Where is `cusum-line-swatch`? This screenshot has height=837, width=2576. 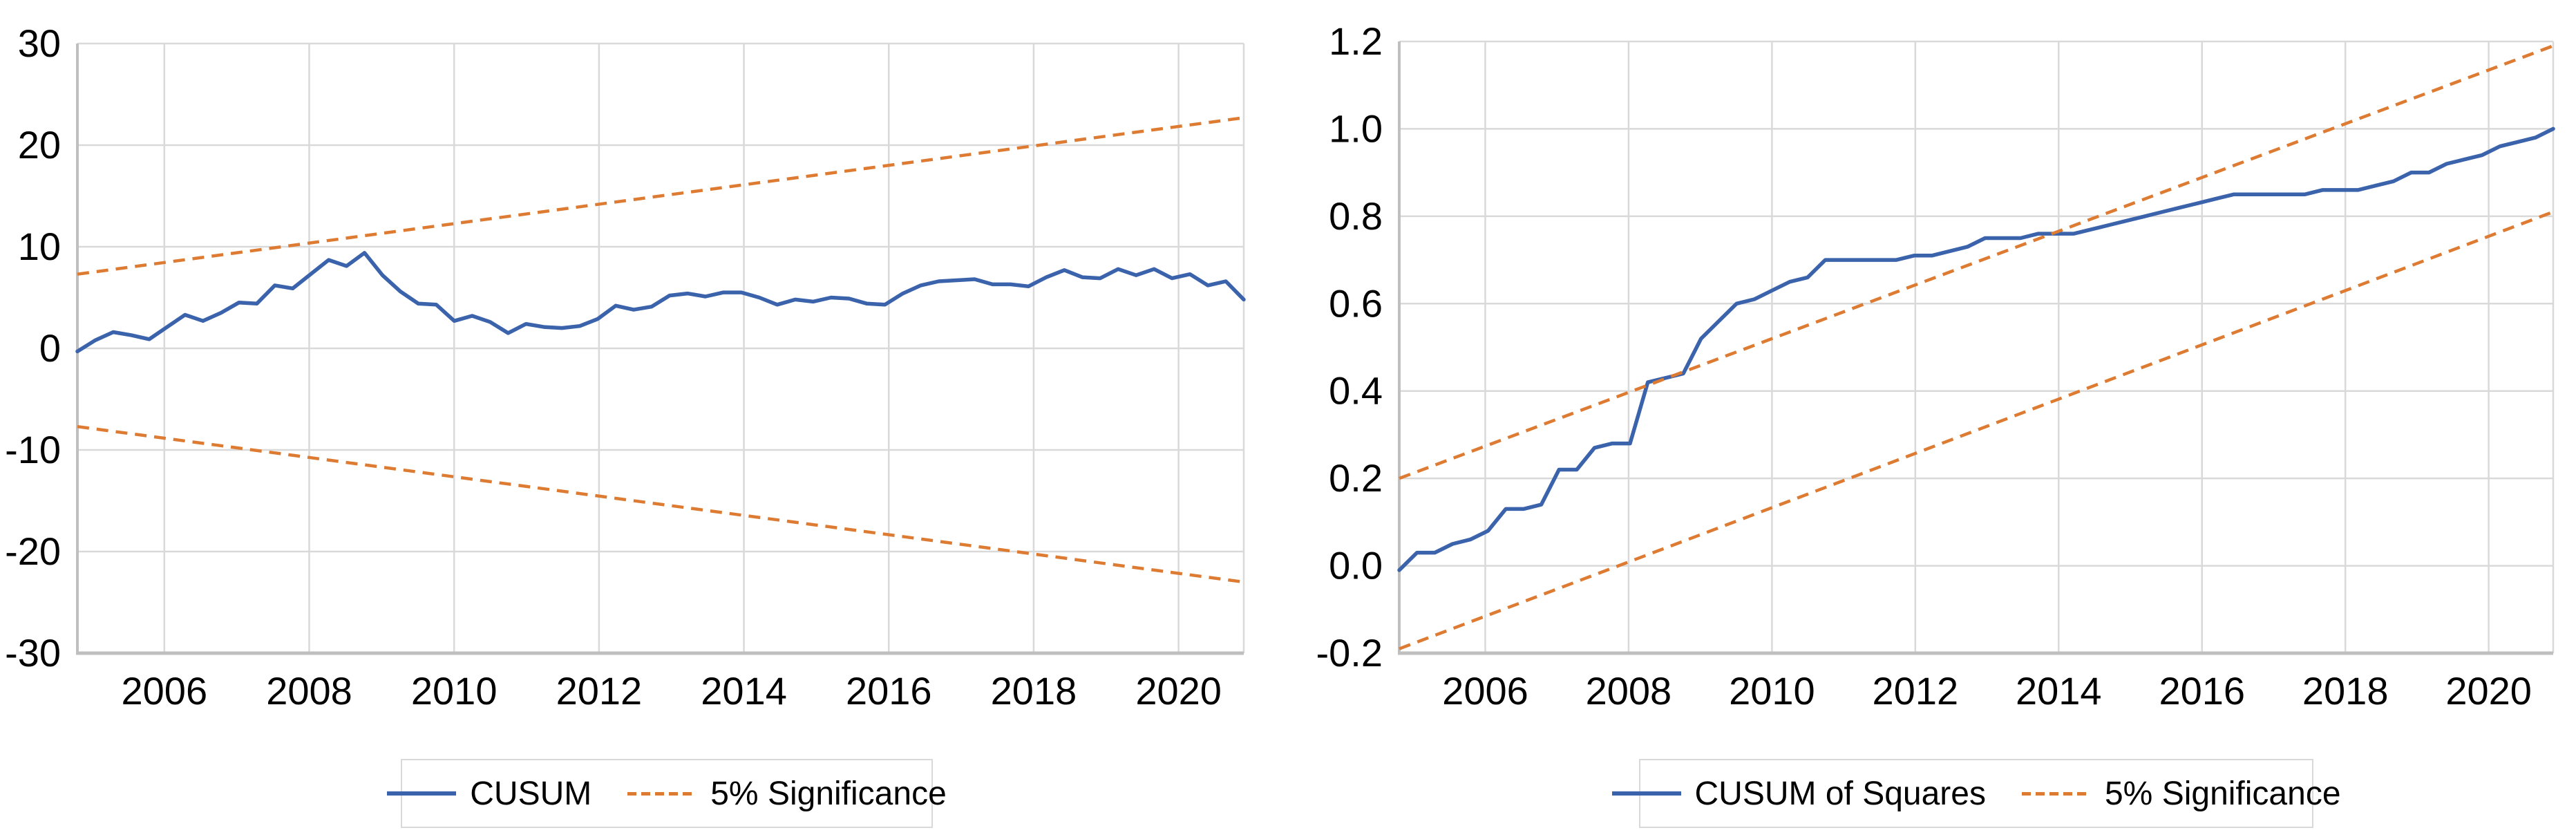 cusum-line-swatch is located at coordinates (422, 793).